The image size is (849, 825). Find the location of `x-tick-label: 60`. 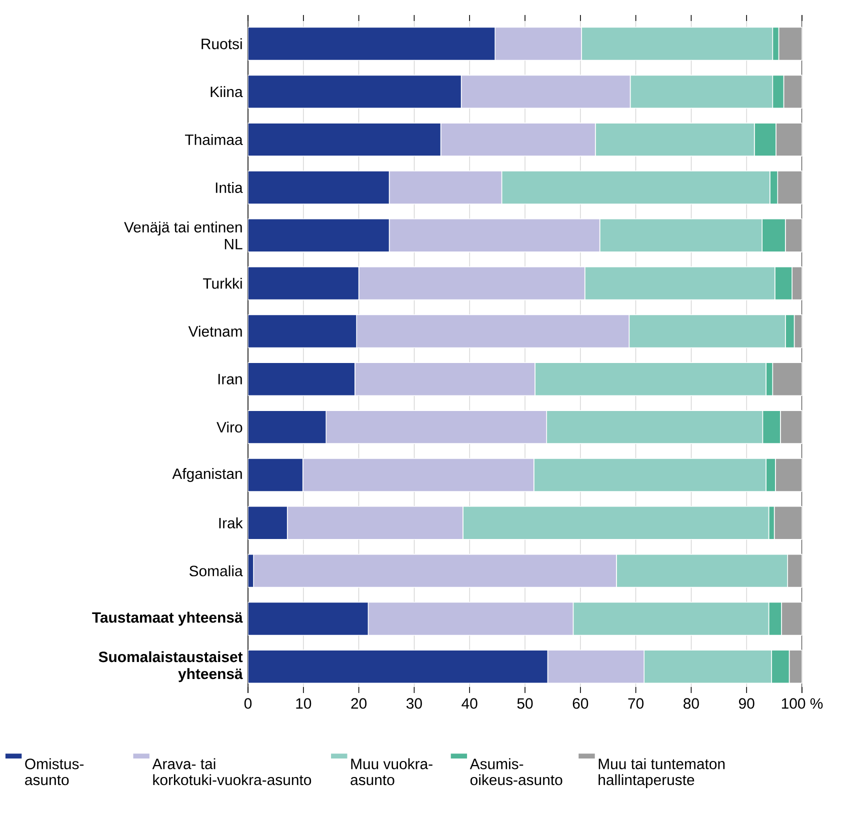

x-tick-label: 60 is located at coordinates (580, 703).